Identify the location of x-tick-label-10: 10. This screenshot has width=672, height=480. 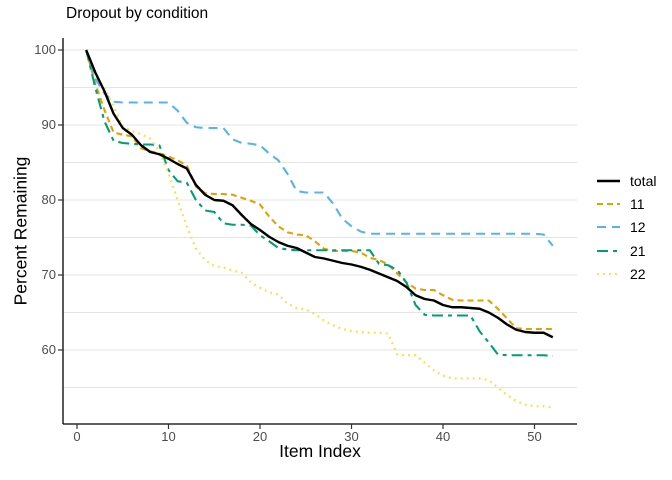
(168, 436).